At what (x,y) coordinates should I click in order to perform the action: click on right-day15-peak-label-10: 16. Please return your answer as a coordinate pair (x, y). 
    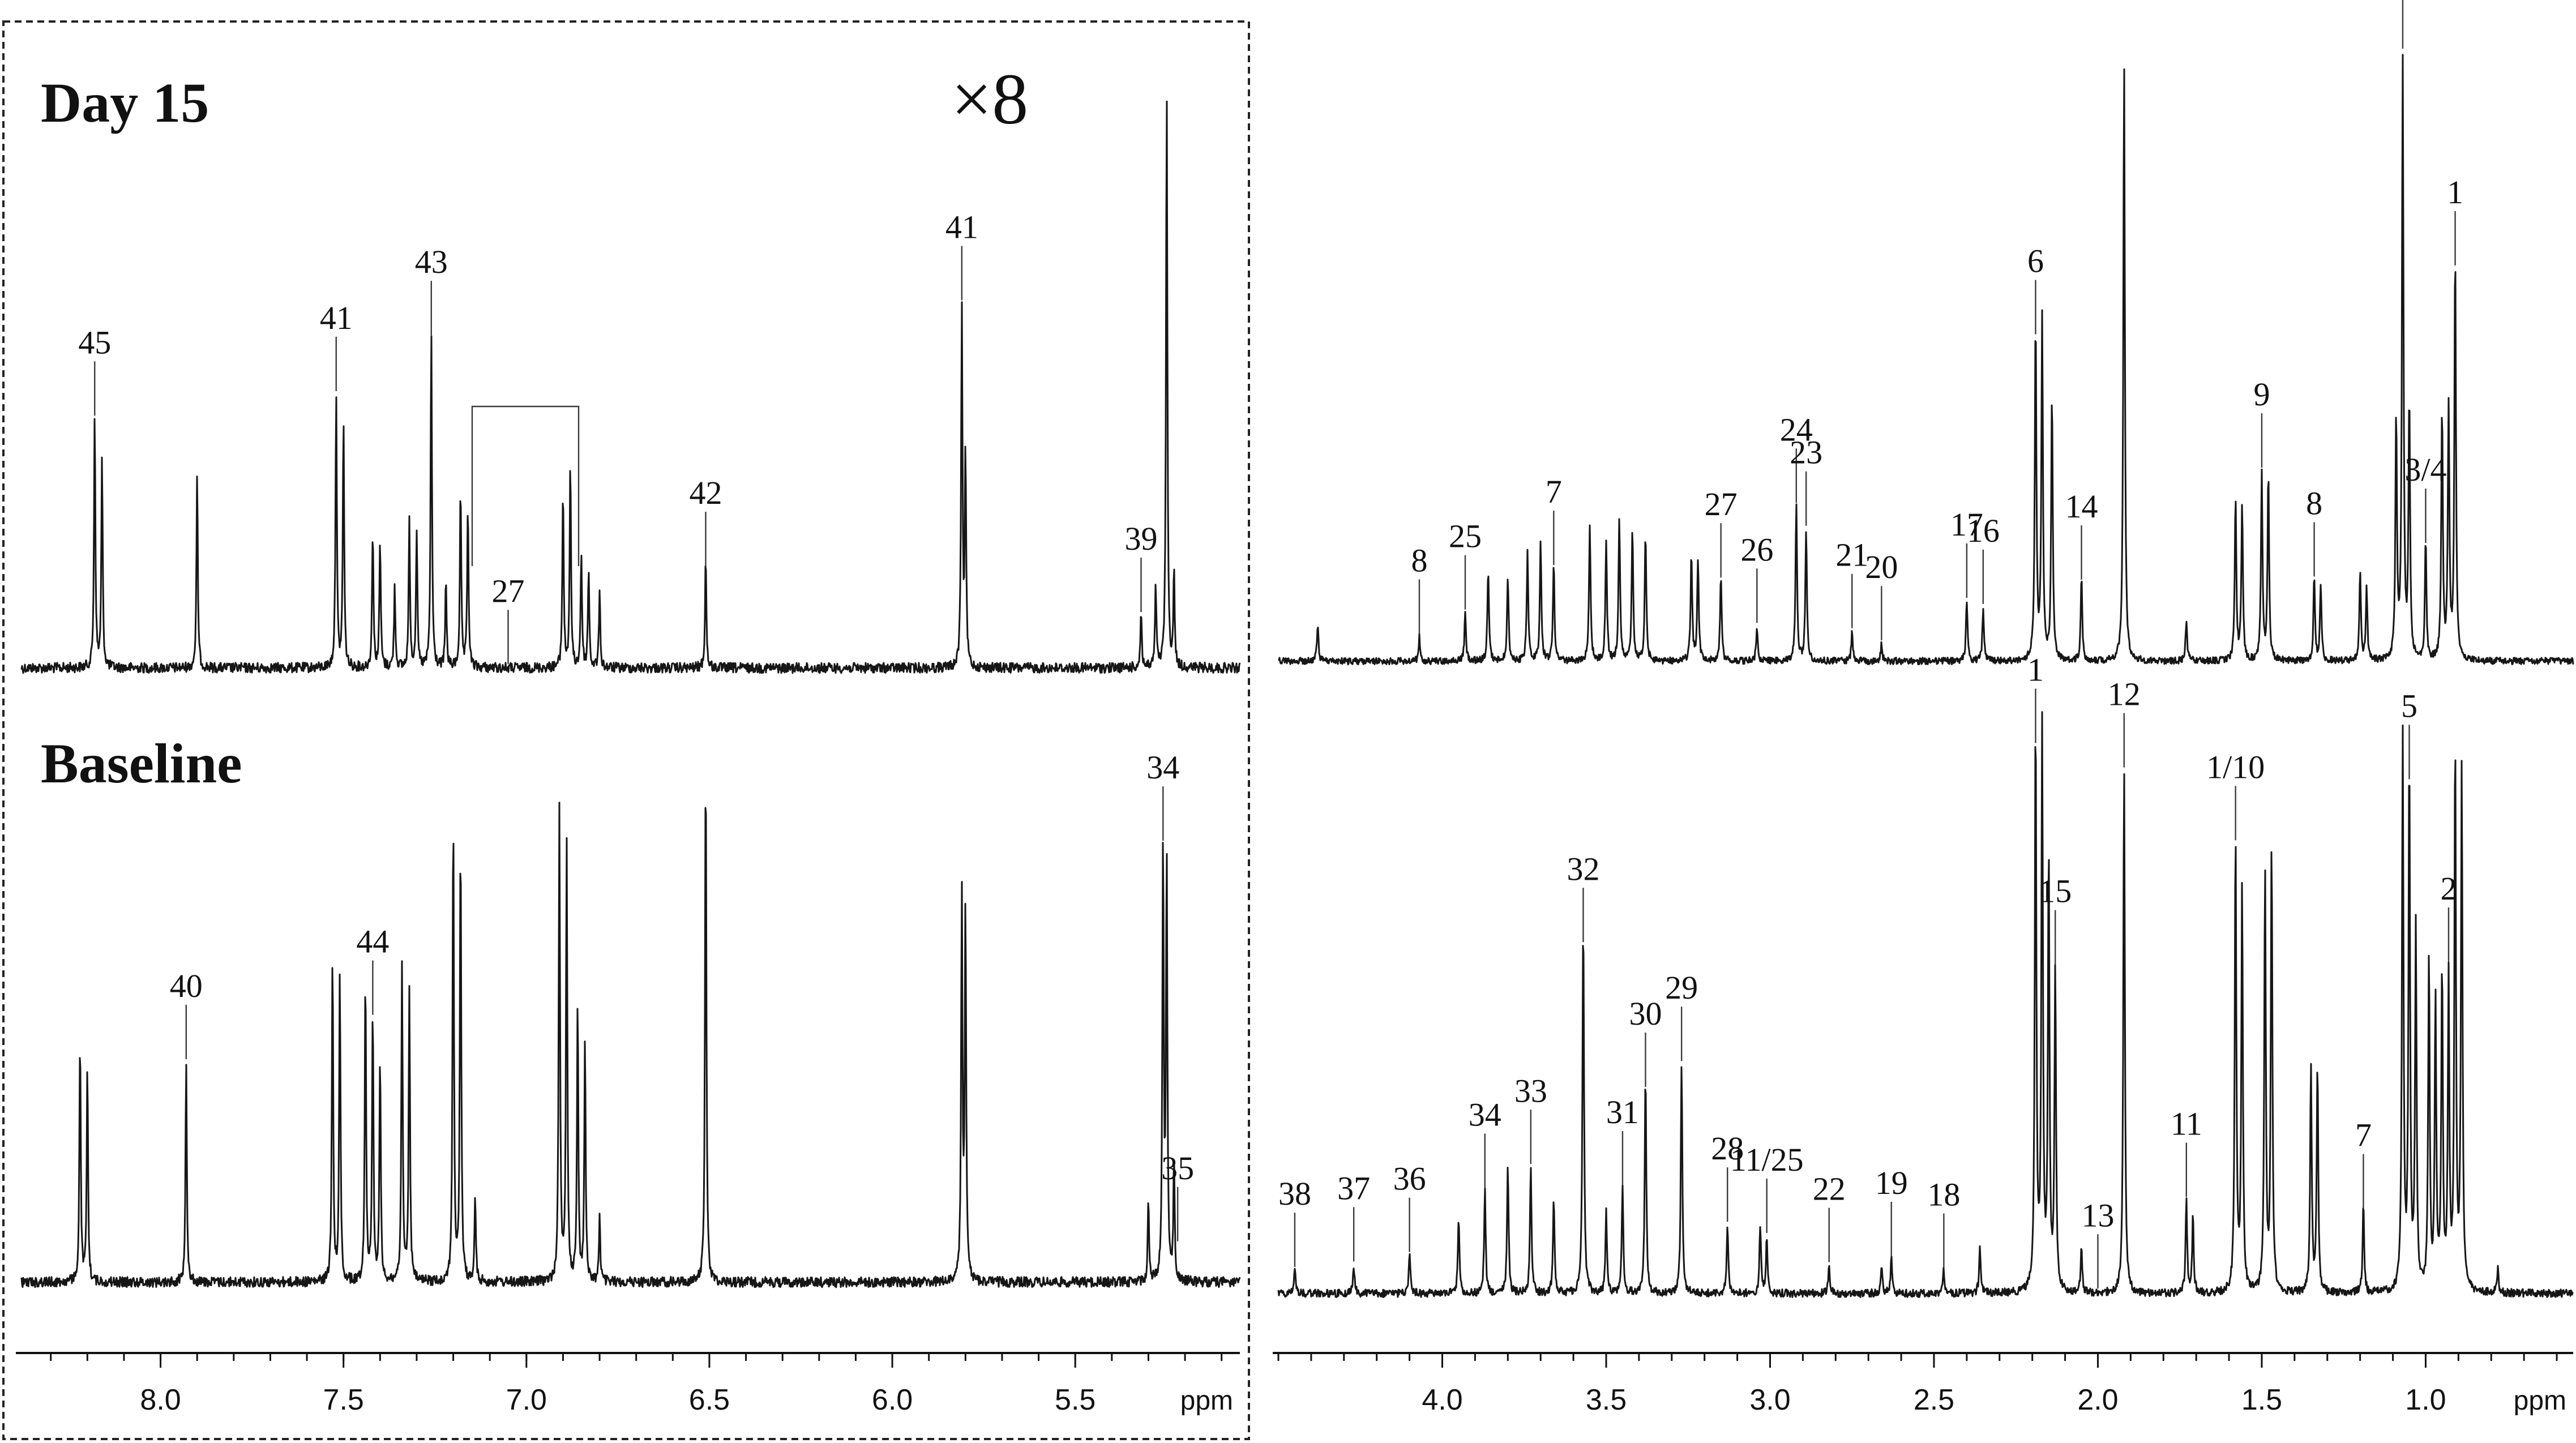
    Looking at the image, I should click on (1983, 530).